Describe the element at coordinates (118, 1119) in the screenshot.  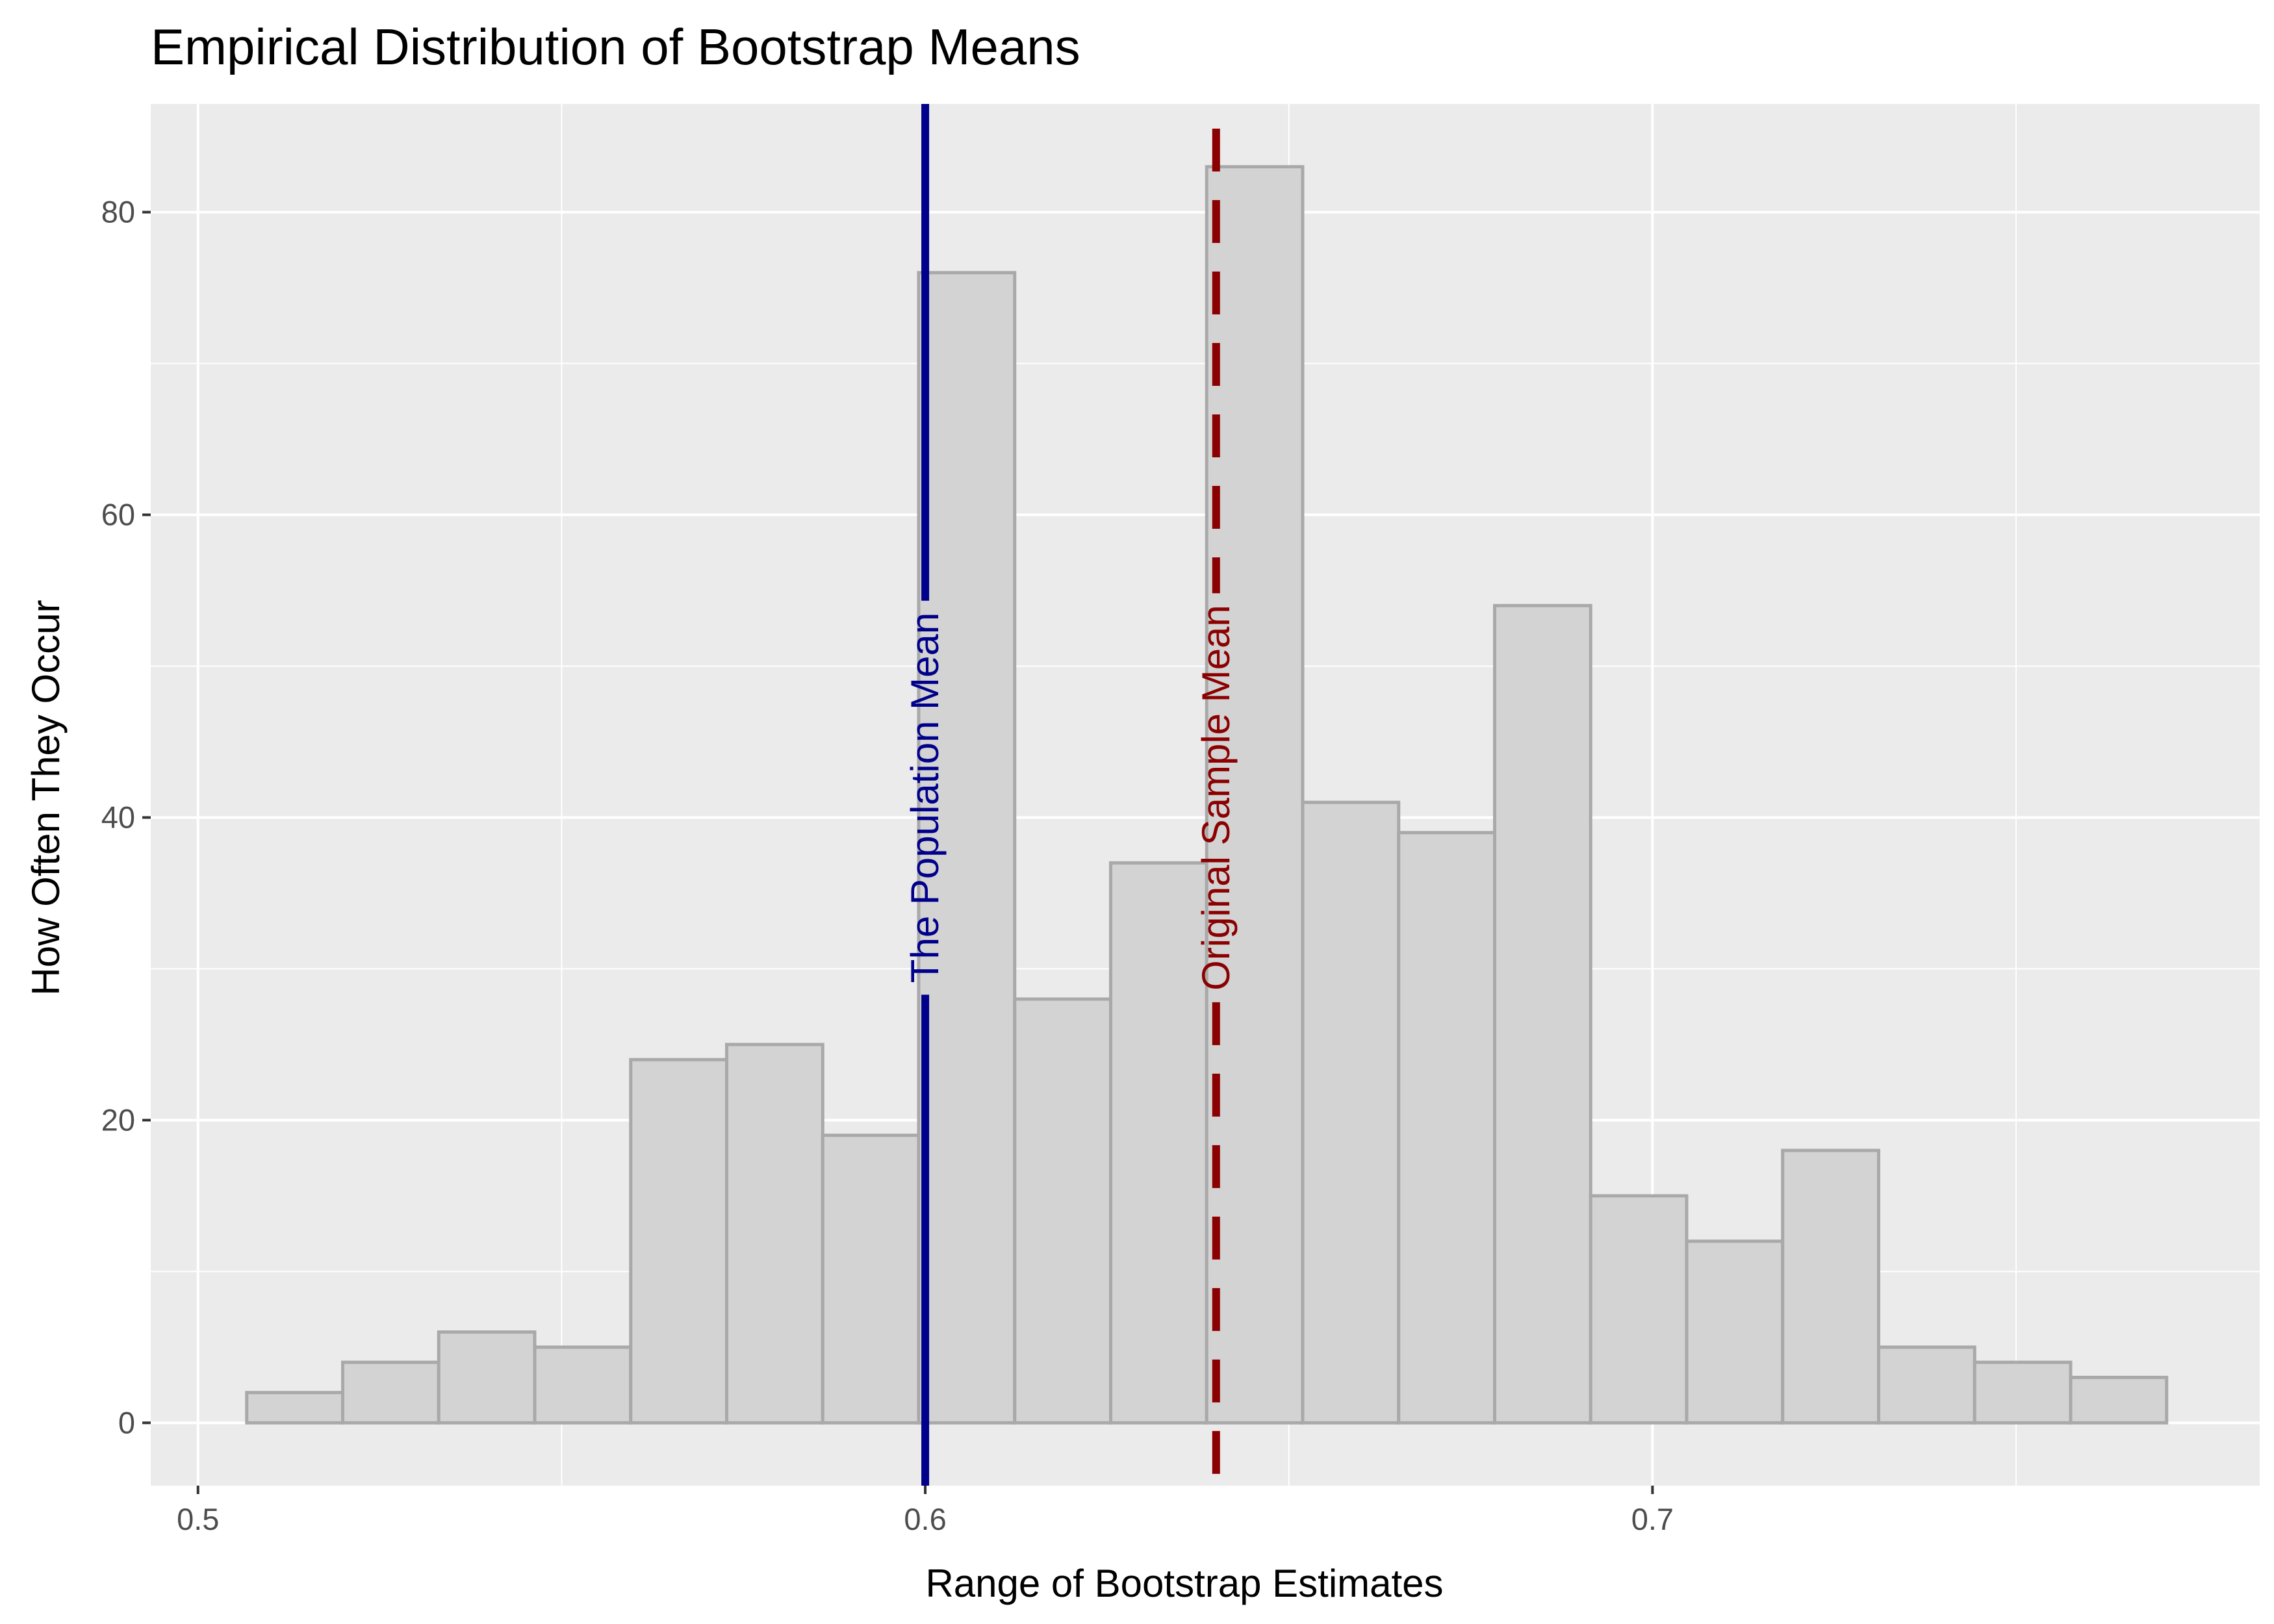
I see `y-tick-label: 20` at that location.